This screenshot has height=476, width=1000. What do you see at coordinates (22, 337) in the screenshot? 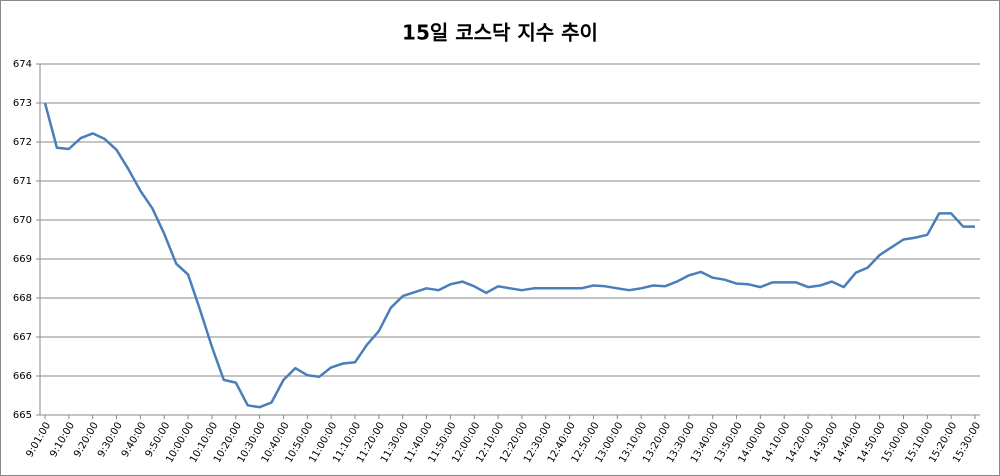
I see `y-tick-label: 667` at bounding box center [22, 337].